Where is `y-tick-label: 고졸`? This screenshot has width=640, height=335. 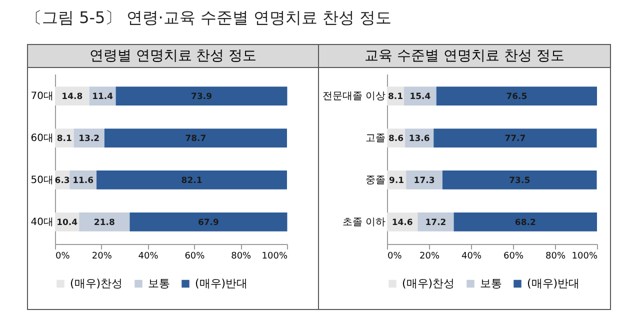 y-tick-label: 고졸 is located at coordinates (376, 138).